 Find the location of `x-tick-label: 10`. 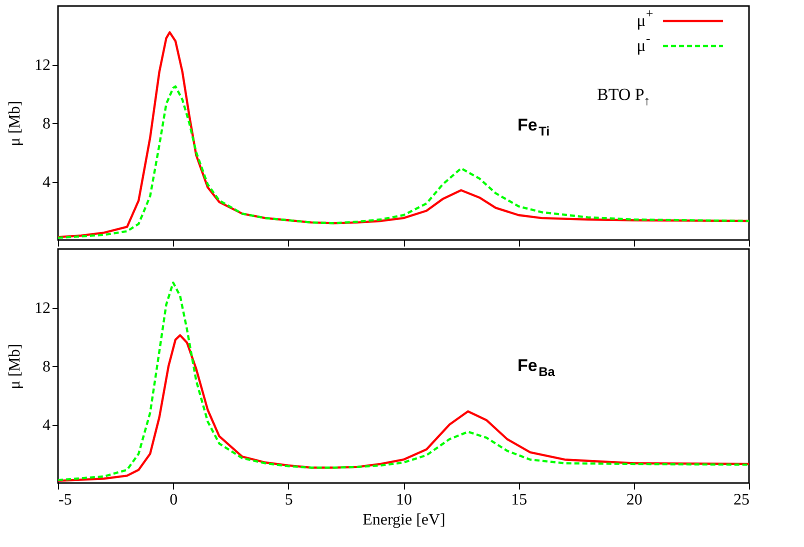

x-tick-label: 10 is located at coordinates (404, 500).